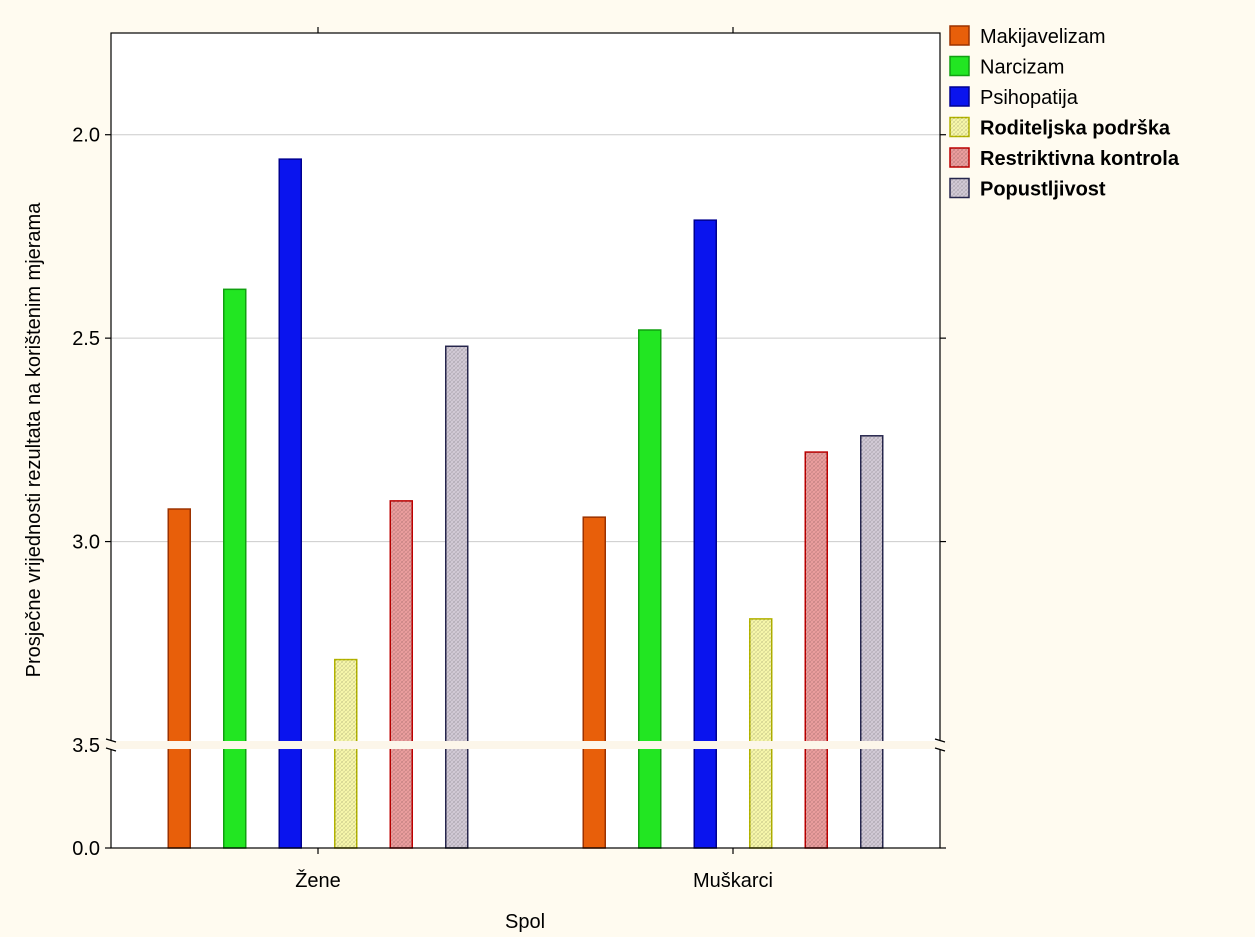 The image size is (1255, 942). Describe the element at coordinates (86, 136) in the screenshot. I see `y-tick-label: 2.0` at that location.